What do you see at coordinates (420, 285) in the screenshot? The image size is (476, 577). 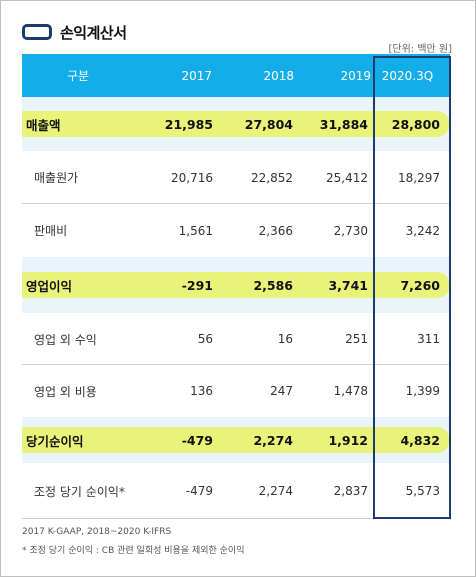 I see `table-cell: 7,260` at bounding box center [420, 285].